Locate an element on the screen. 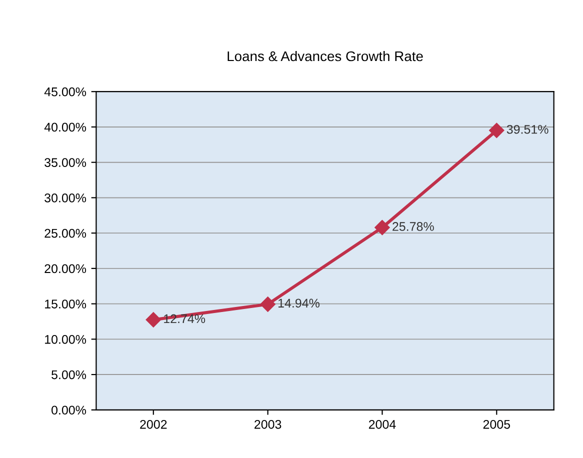 The width and height of the screenshot is (583, 458). y-tick-label: 15.00% is located at coordinates (65, 304).